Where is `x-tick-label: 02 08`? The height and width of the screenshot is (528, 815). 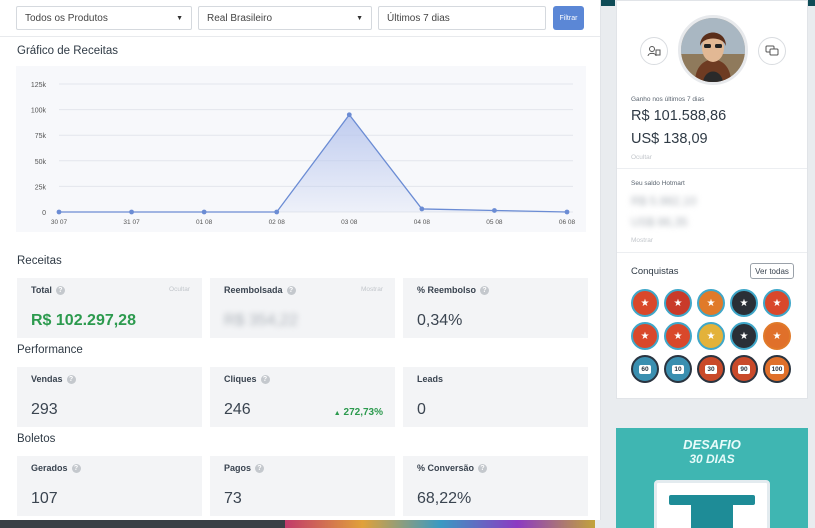
x-tick-label: 02 08 is located at coordinates (277, 222).